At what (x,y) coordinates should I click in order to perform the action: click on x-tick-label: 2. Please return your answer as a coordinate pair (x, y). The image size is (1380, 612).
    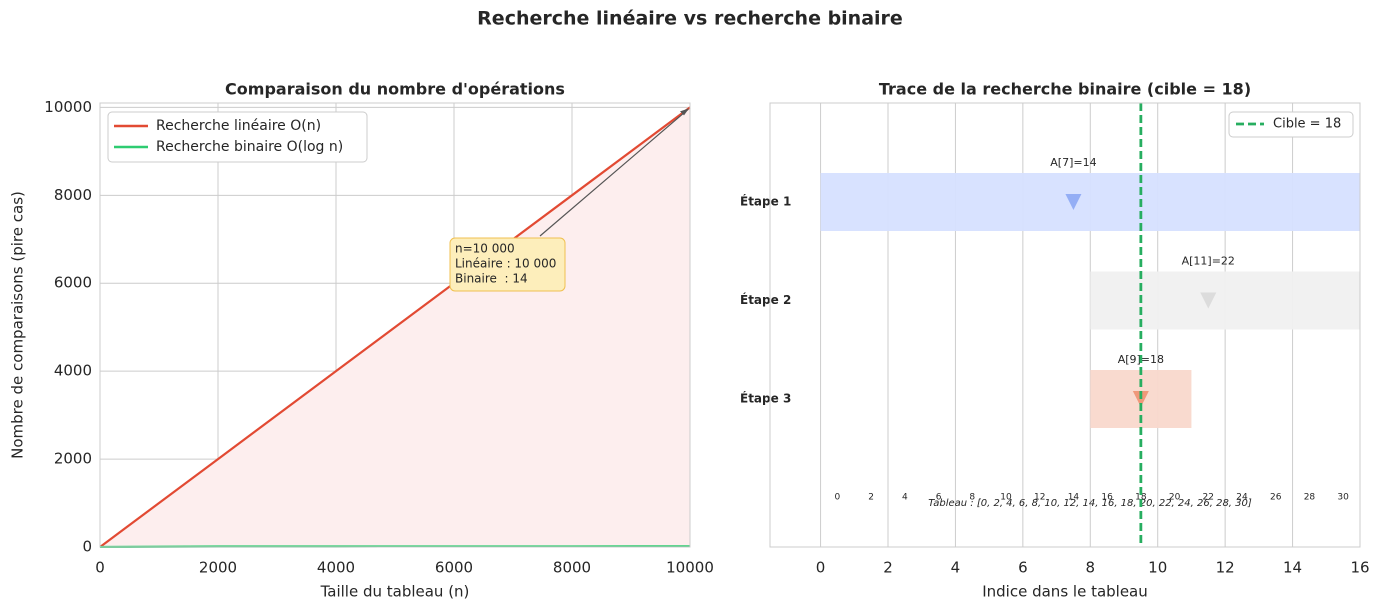
    Looking at the image, I should click on (888, 568).